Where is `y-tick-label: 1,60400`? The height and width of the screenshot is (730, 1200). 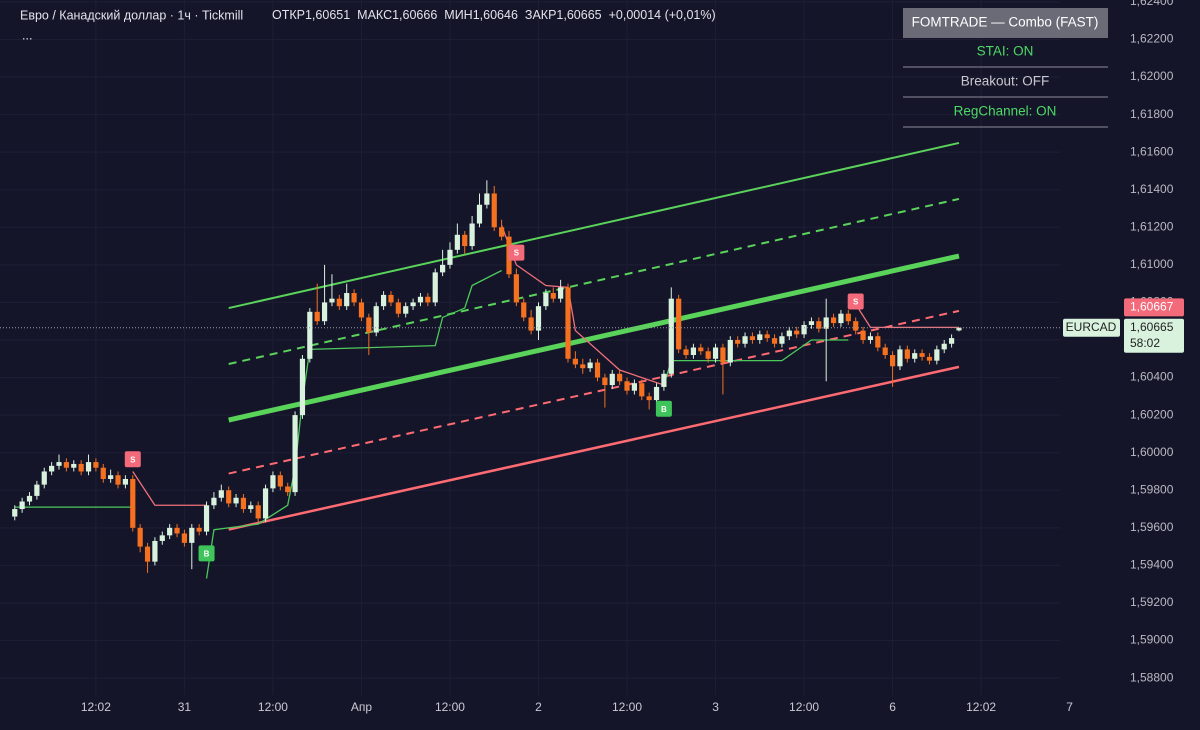 y-tick-label: 1,60400 is located at coordinates (1152, 377).